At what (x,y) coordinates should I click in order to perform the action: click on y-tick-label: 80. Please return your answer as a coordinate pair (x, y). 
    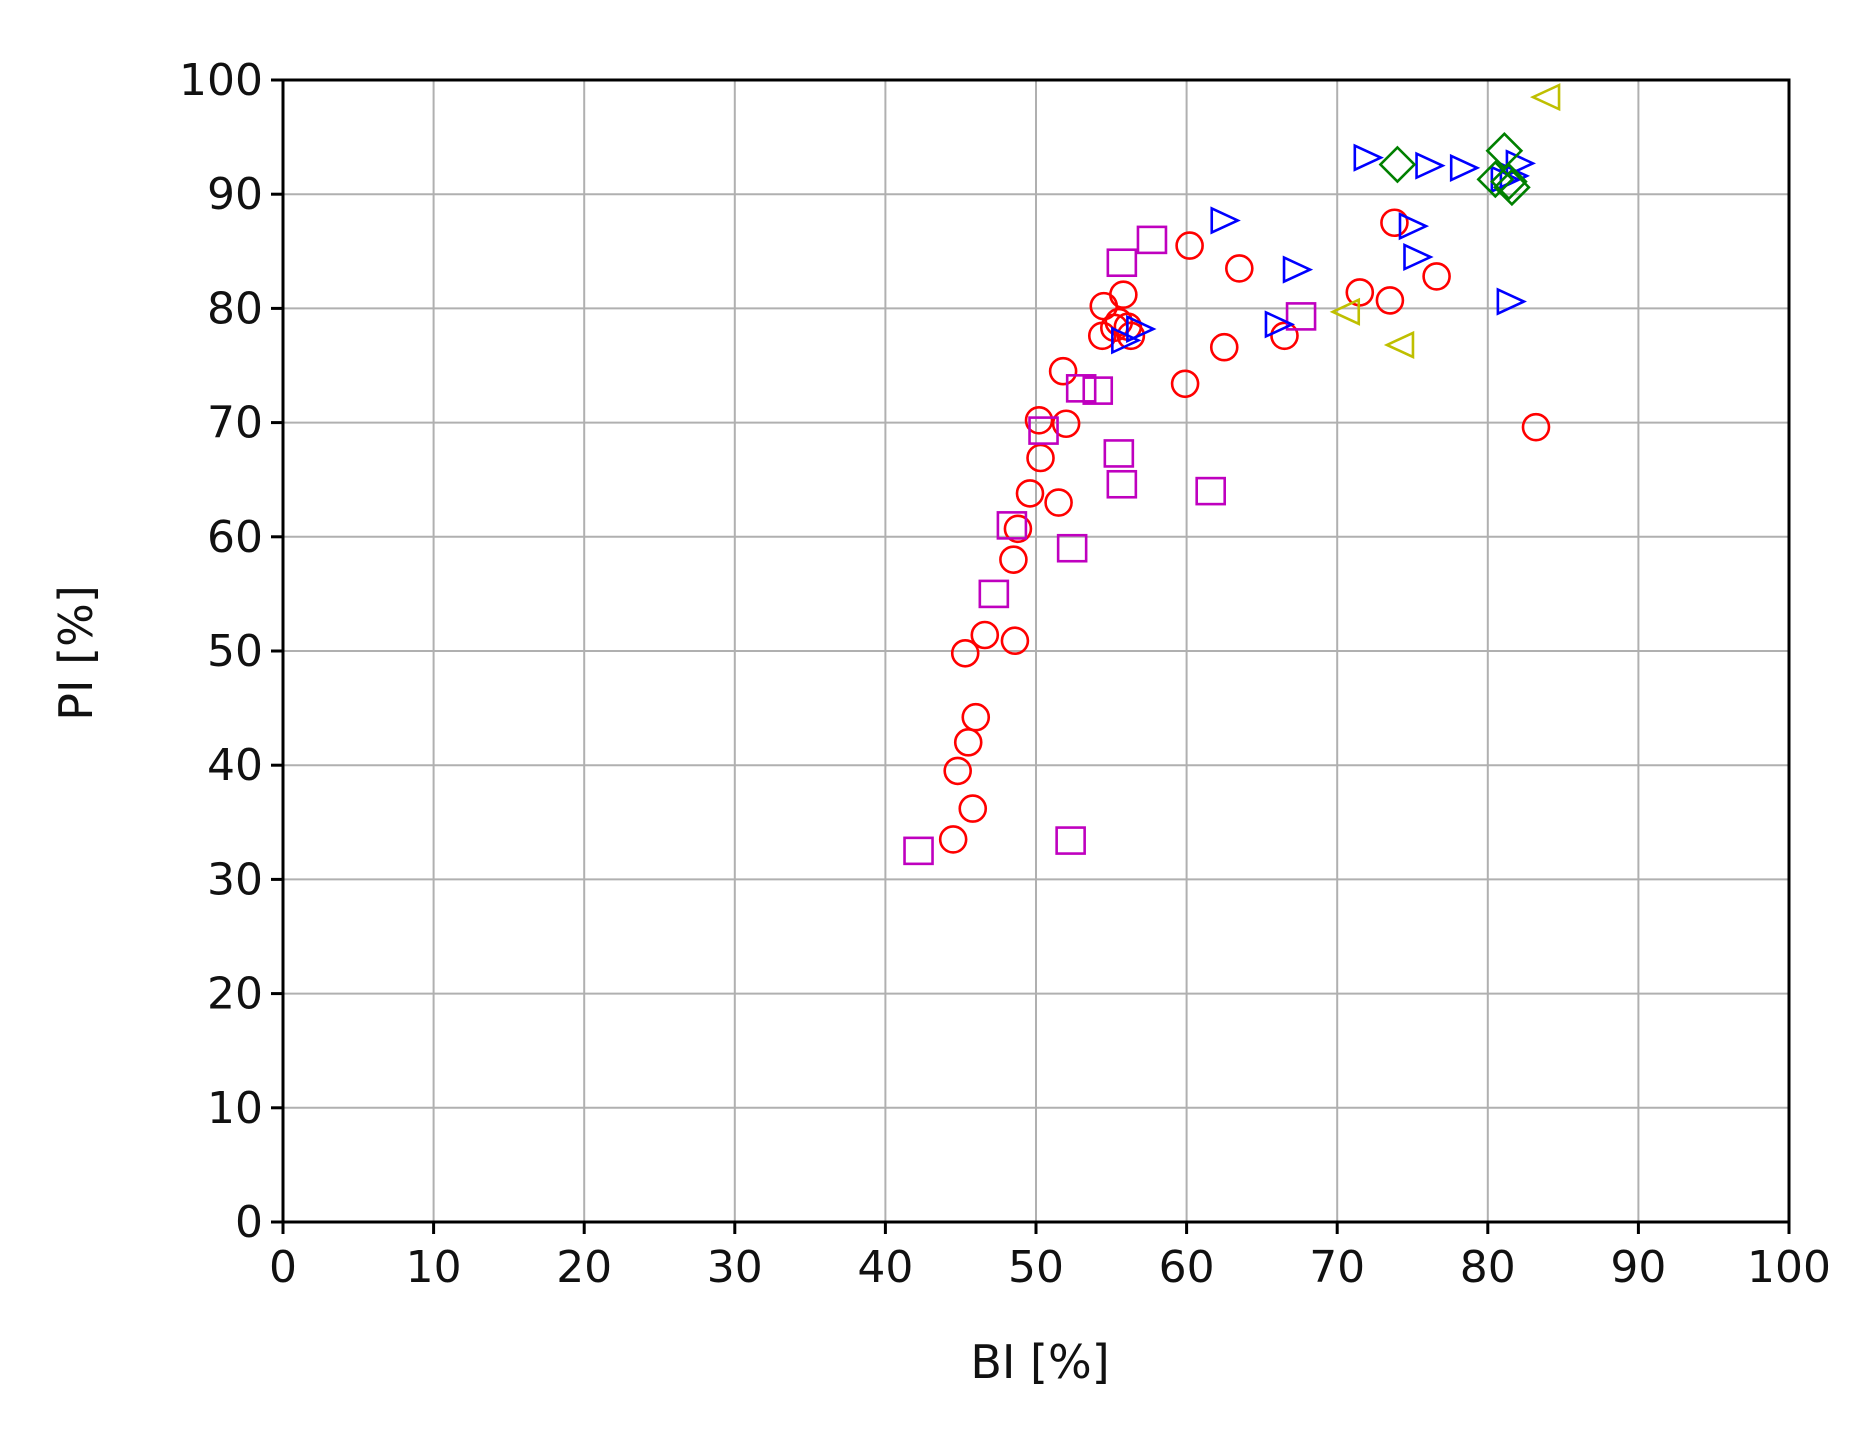
    Looking at the image, I should click on (235, 308).